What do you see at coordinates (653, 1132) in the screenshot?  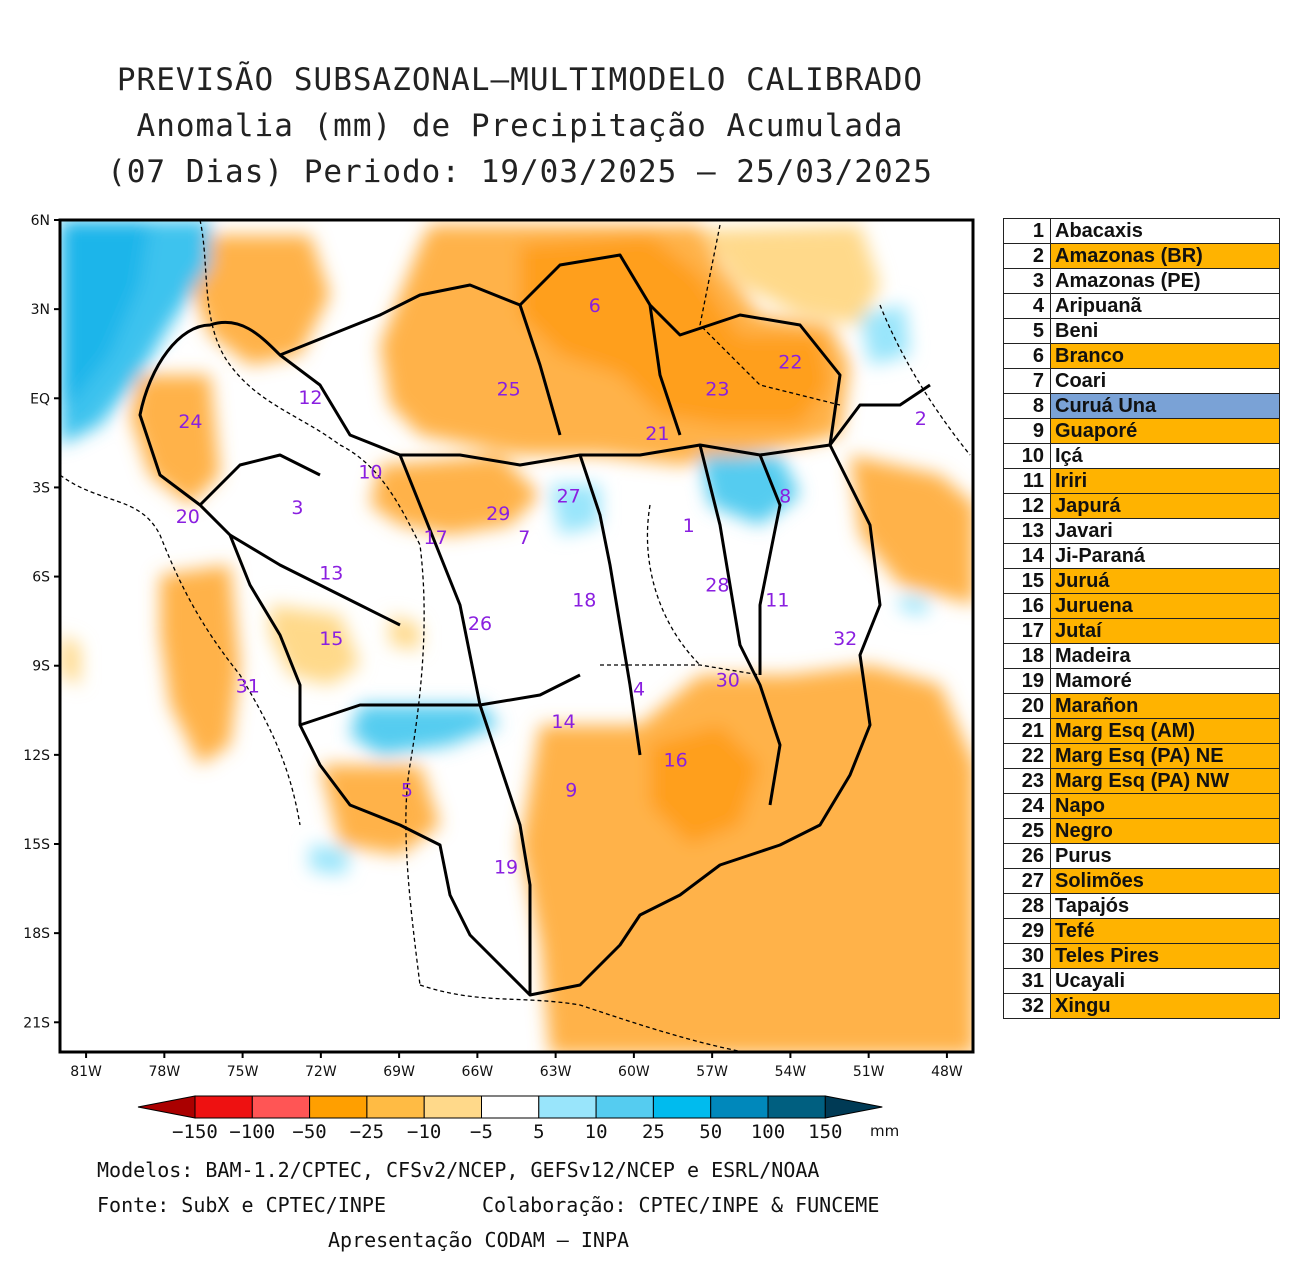 I see `colorbar-label: 25` at bounding box center [653, 1132].